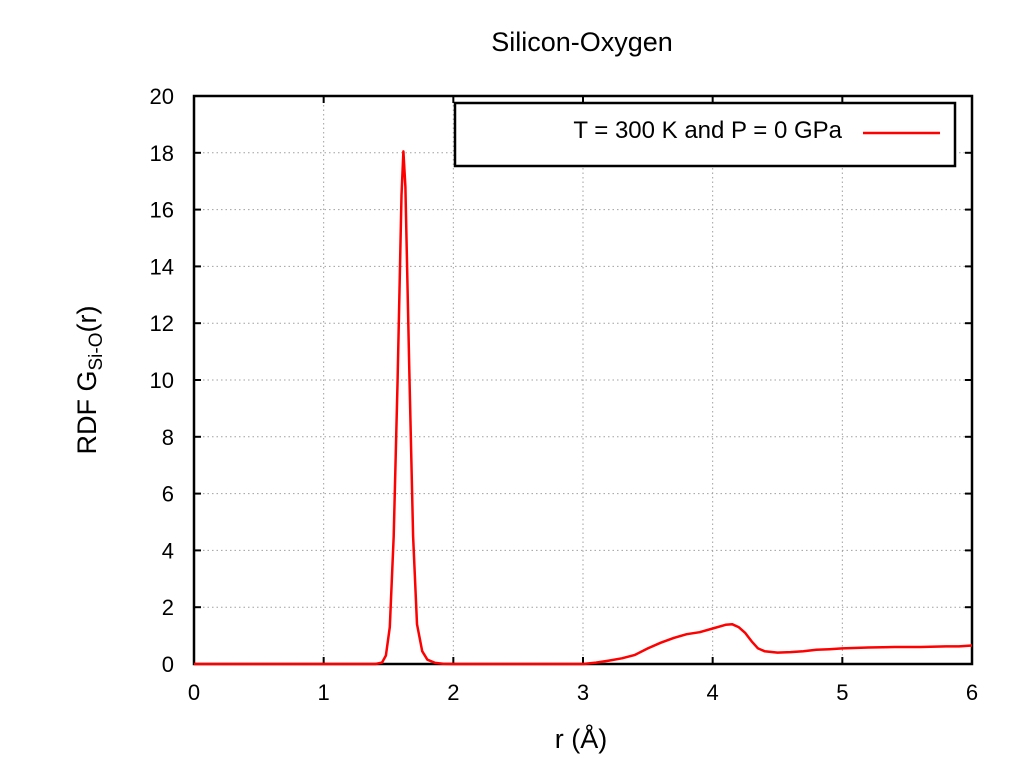 The width and height of the screenshot is (1024, 768). What do you see at coordinates (972, 692) in the screenshot?
I see `x-tick-label: 6` at bounding box center [972, 692].